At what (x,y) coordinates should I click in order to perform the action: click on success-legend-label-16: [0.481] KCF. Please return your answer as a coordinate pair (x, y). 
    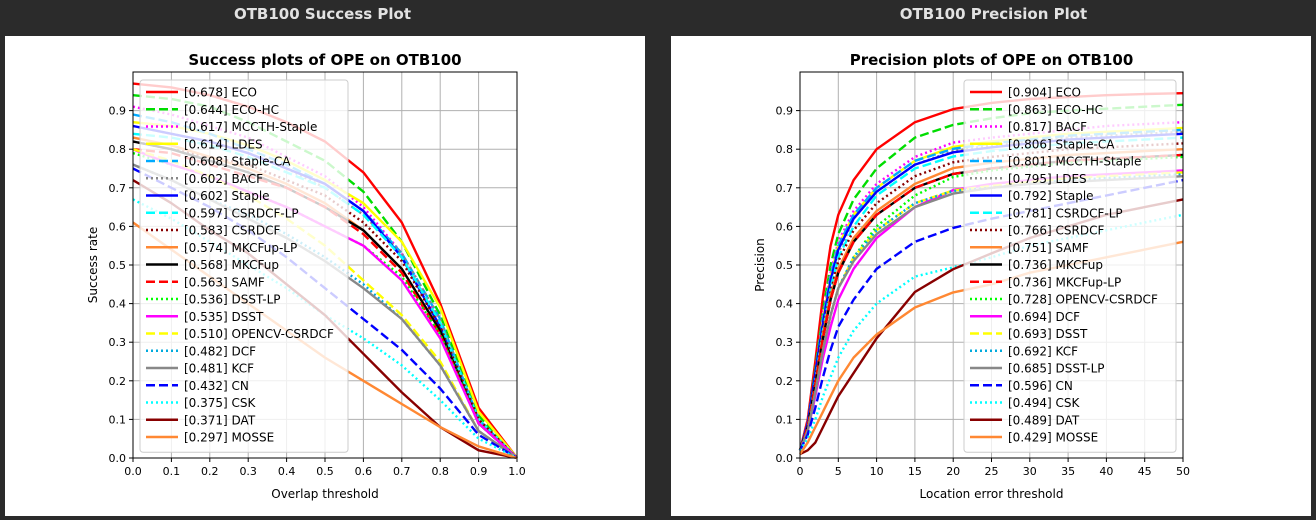
    Looking at the image, I should click on (219, 369).